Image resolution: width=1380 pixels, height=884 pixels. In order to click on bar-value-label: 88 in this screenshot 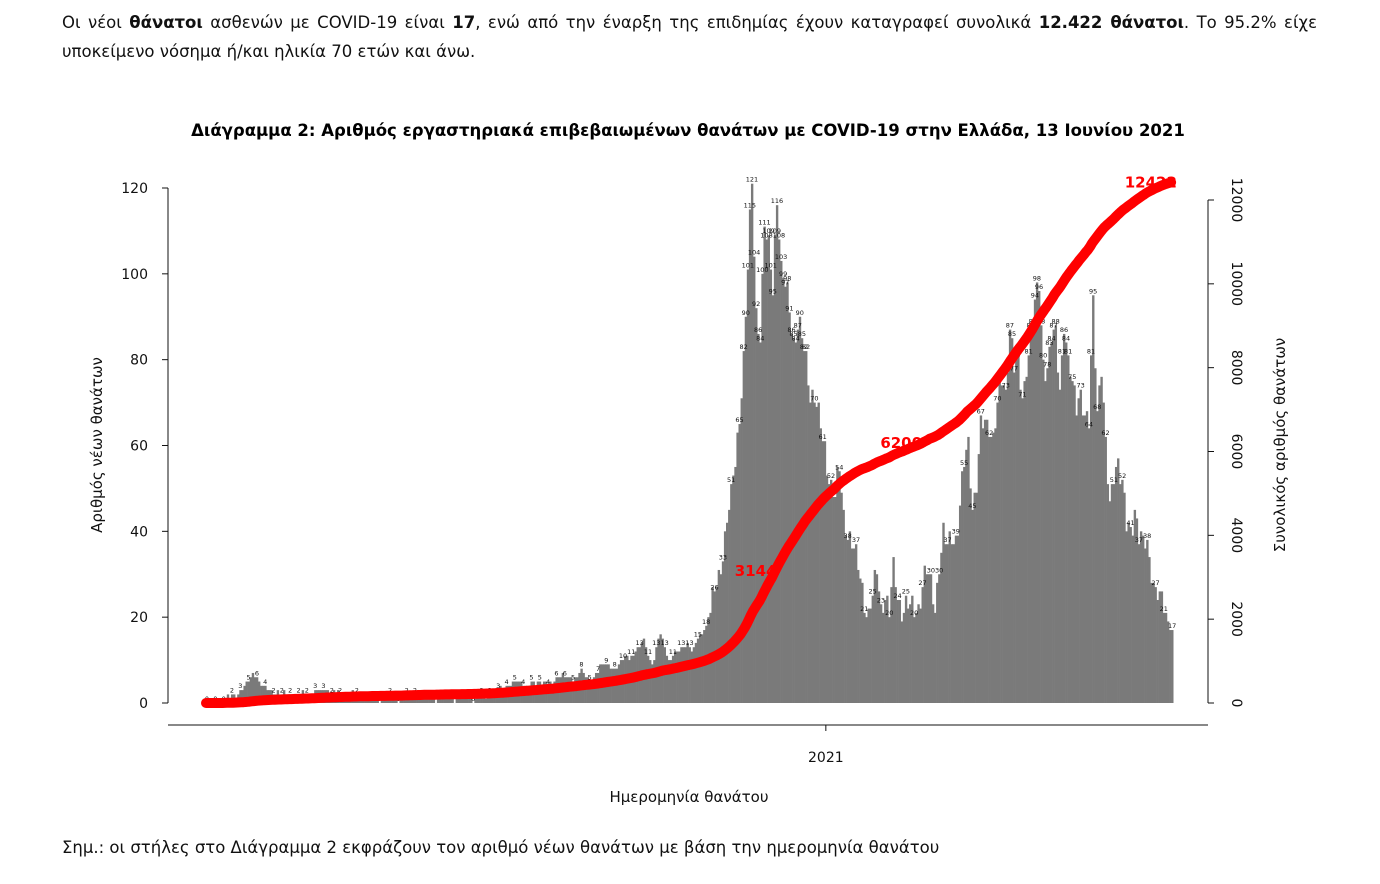, I will do `click(1055, 321)`.